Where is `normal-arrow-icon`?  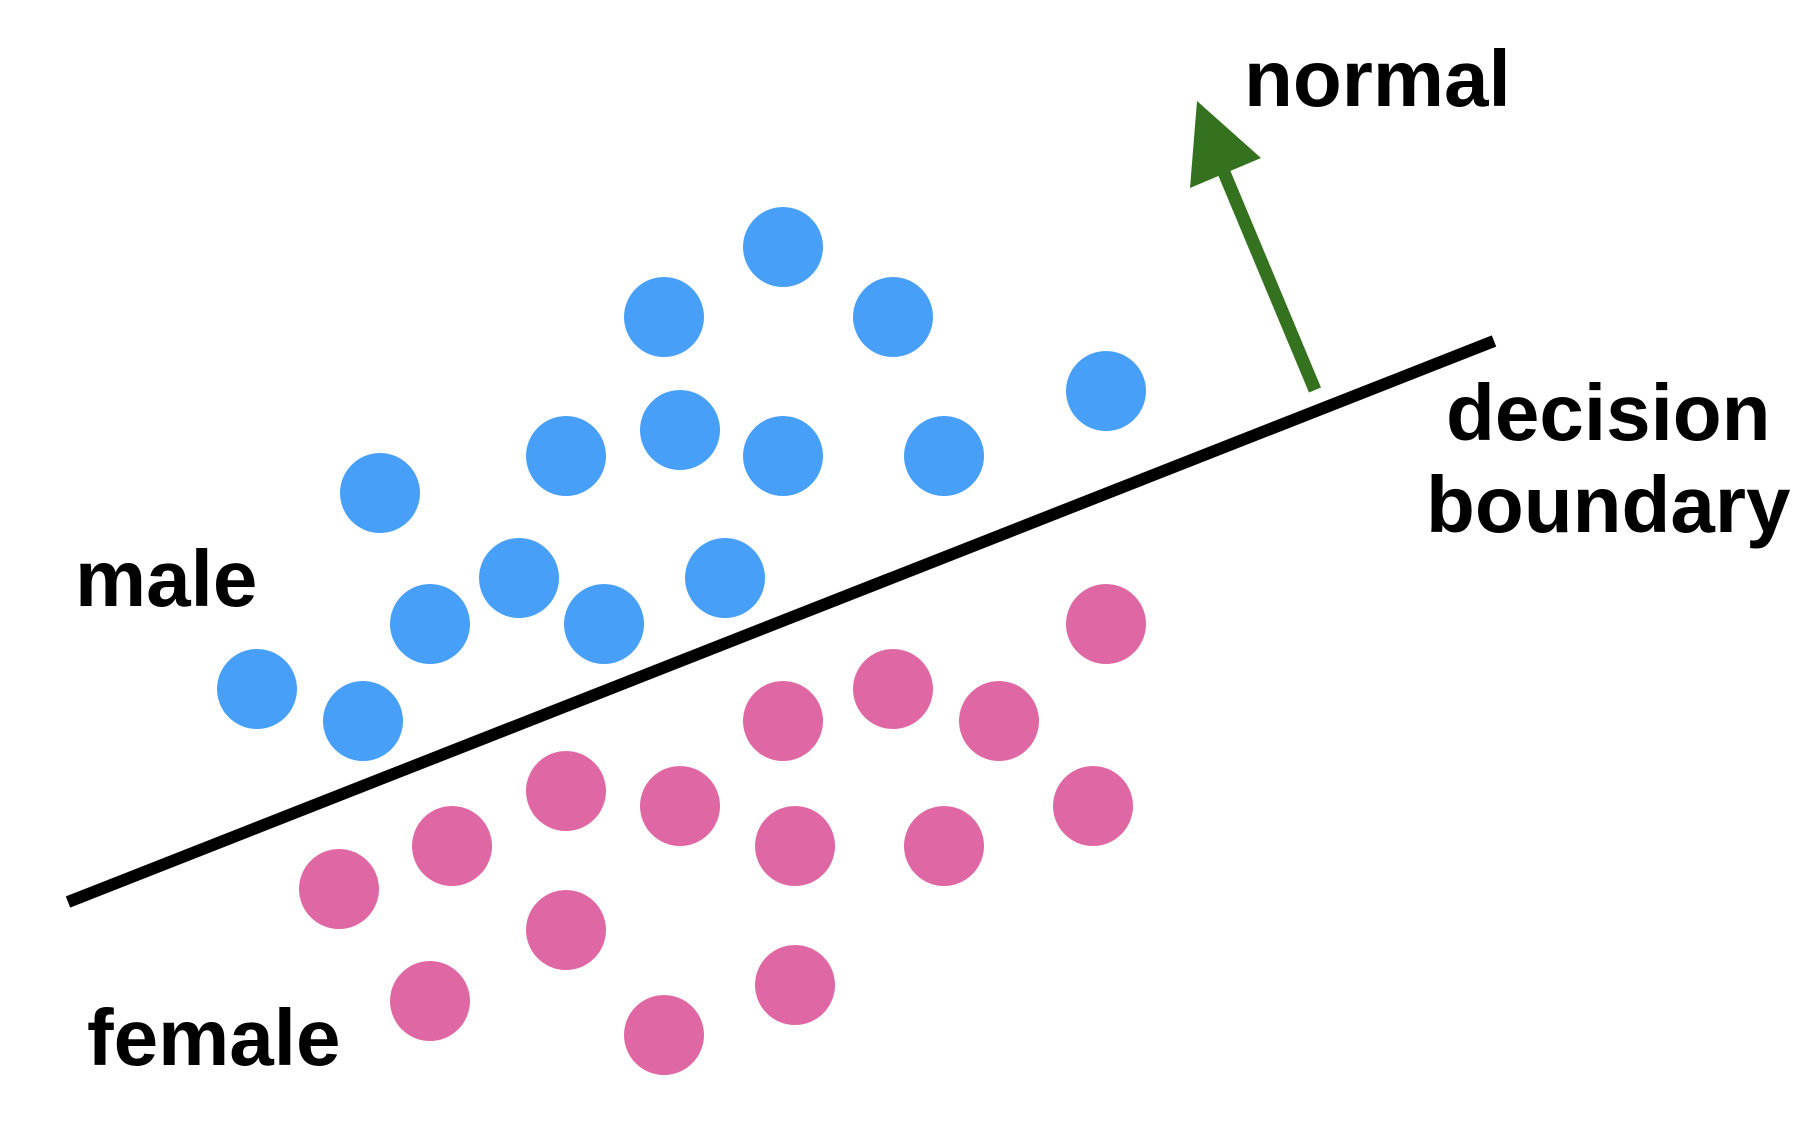
normal-arrow-icon is located at coordinates (1255, 247).